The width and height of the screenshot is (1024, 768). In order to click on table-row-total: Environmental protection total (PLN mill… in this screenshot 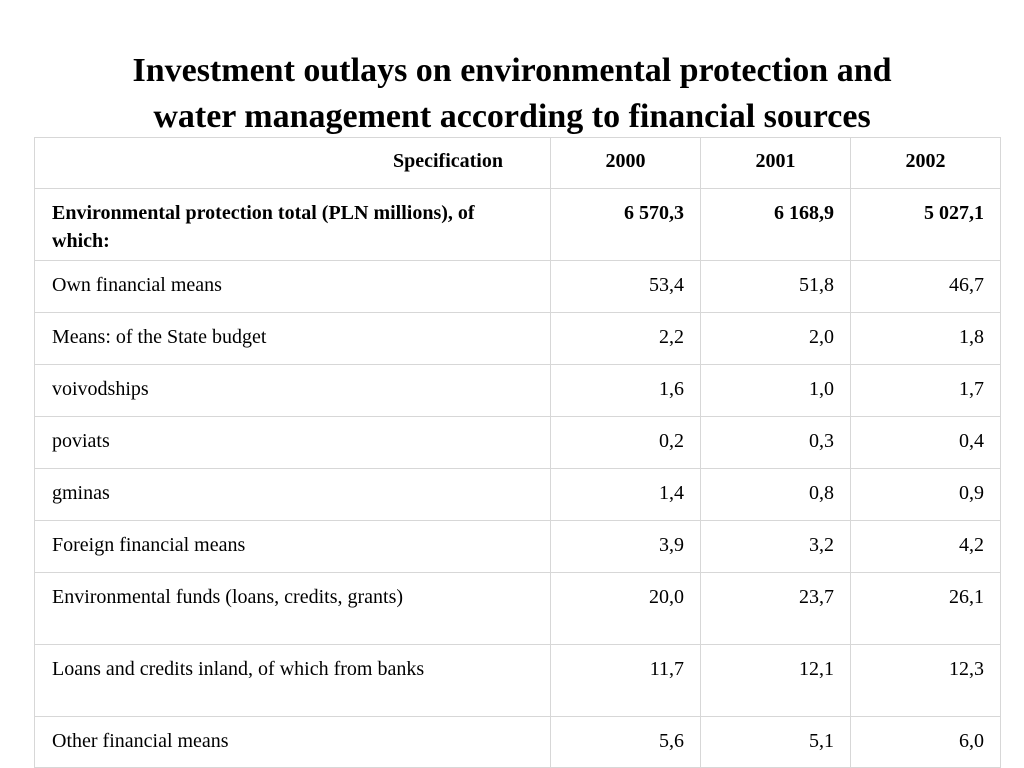, I will do `click(517, 224)`.